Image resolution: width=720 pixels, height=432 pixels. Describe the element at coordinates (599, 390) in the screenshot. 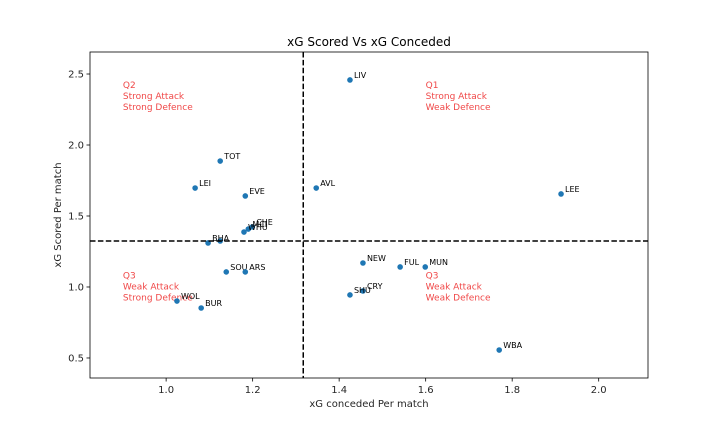

I see `x-tick-label: 2.0` at that location.